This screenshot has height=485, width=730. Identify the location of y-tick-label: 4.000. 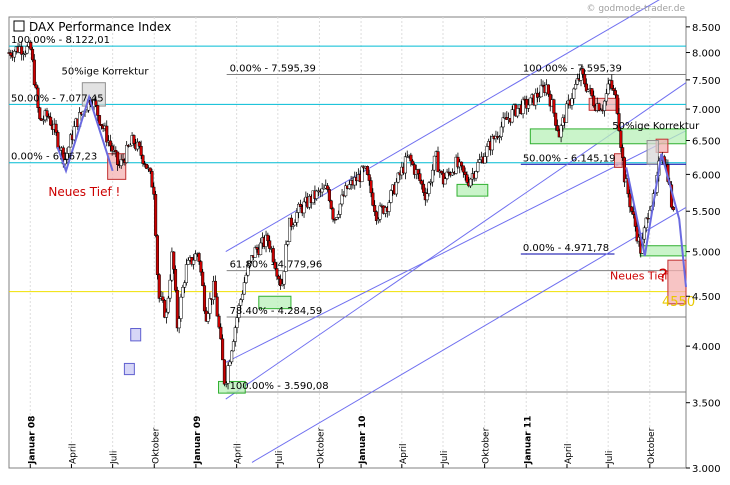
(706, 347).